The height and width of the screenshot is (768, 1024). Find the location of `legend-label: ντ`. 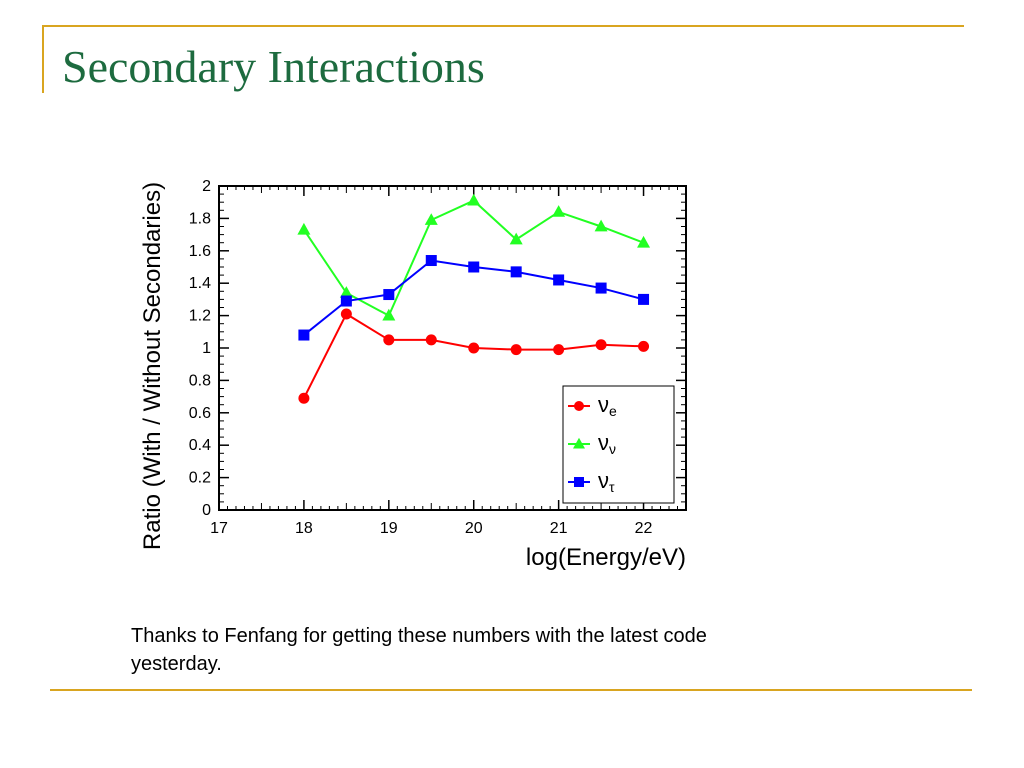

legend-label: ντ is located at coordinates (606, 481).